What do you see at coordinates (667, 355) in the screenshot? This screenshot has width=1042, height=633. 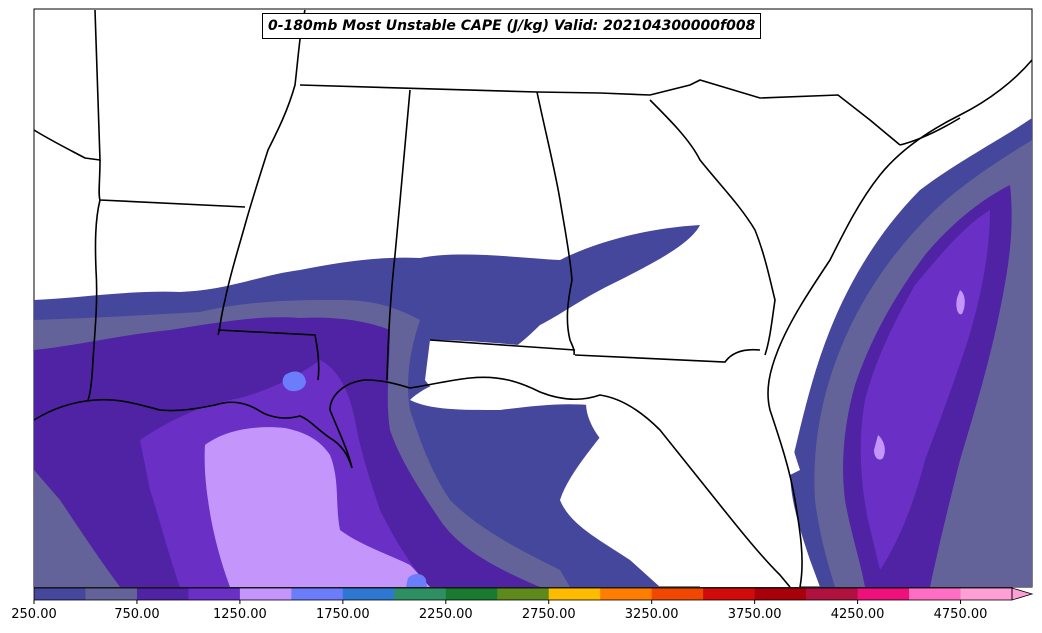 I see `ga-fl-border` at bounding box center [667, 355].